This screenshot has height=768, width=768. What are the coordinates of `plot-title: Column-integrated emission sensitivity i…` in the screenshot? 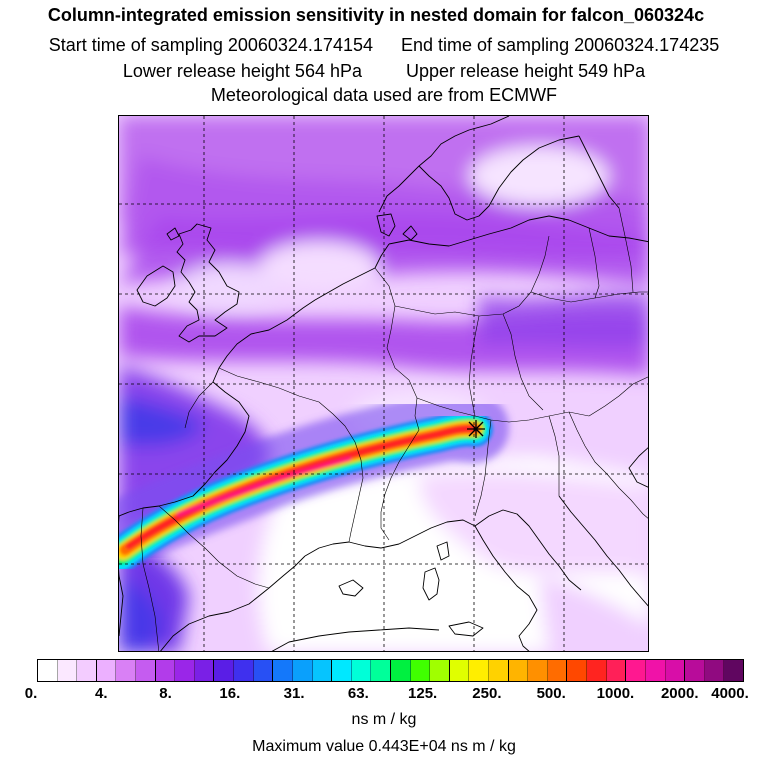 It's located at (376, 15).